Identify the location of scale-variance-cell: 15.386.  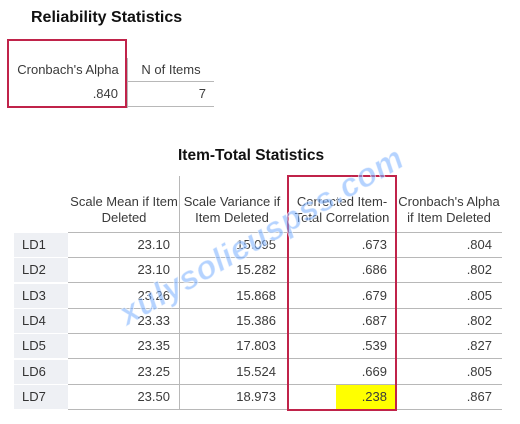
(256, 320).